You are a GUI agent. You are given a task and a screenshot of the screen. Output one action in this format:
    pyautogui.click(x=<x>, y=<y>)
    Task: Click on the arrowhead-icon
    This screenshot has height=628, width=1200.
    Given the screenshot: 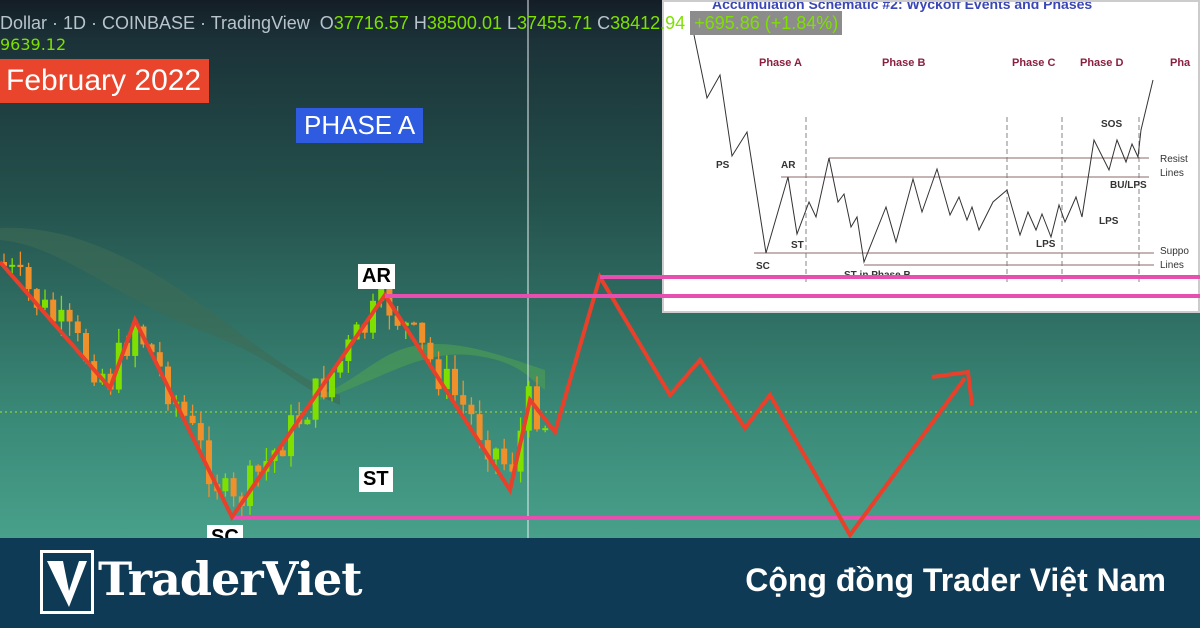 What is the action you would take?
    pyautogui.click(x=952, y=387)
    